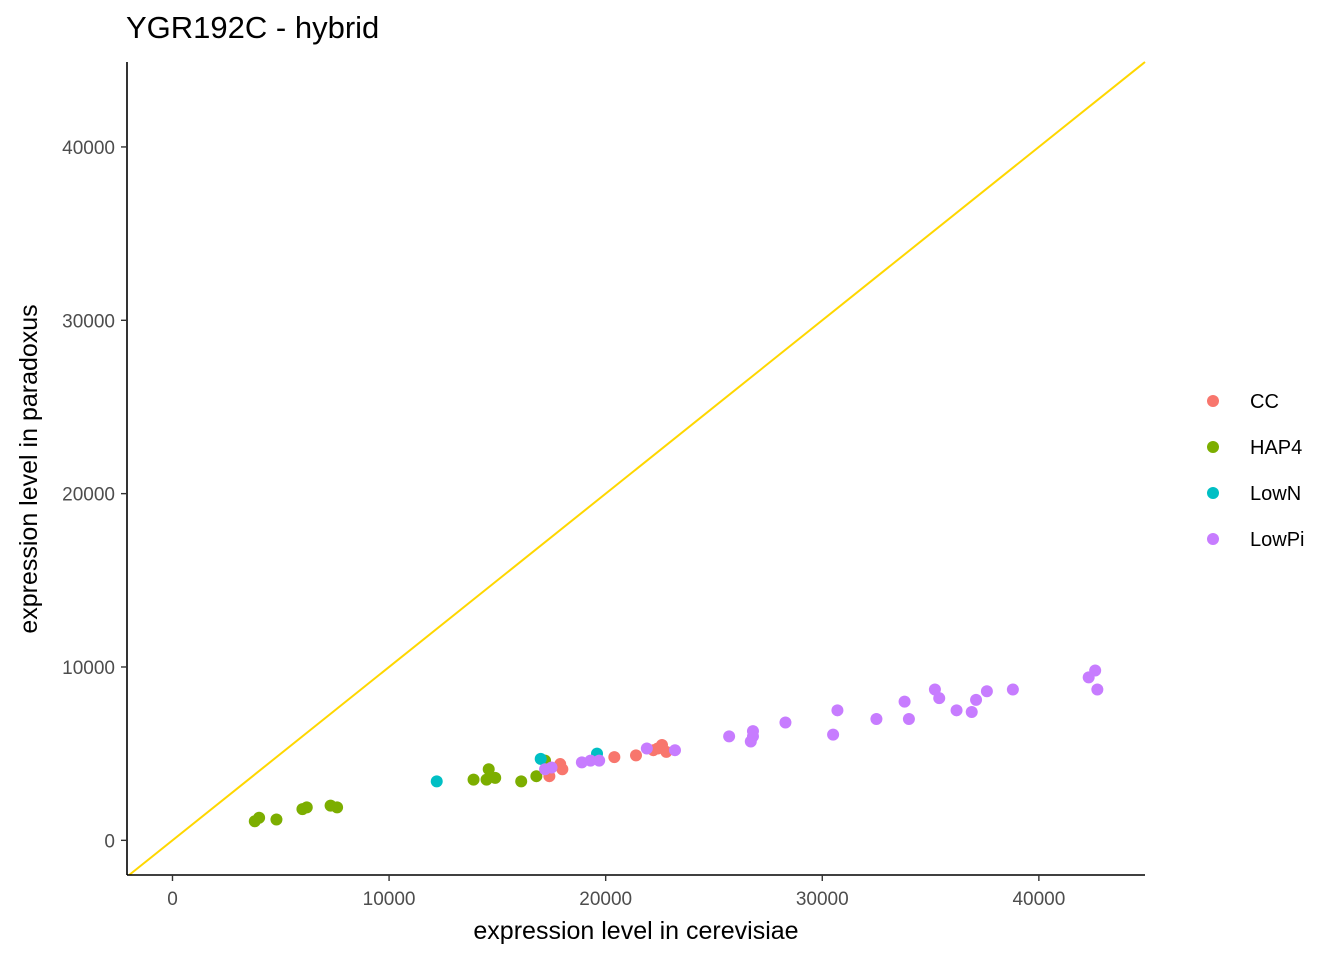 The image size is (1344, 960). What do you see at coordinates (109, 841) in the screenshot?
I see `y-tick-label: 0` at bounding box center [109, 841].